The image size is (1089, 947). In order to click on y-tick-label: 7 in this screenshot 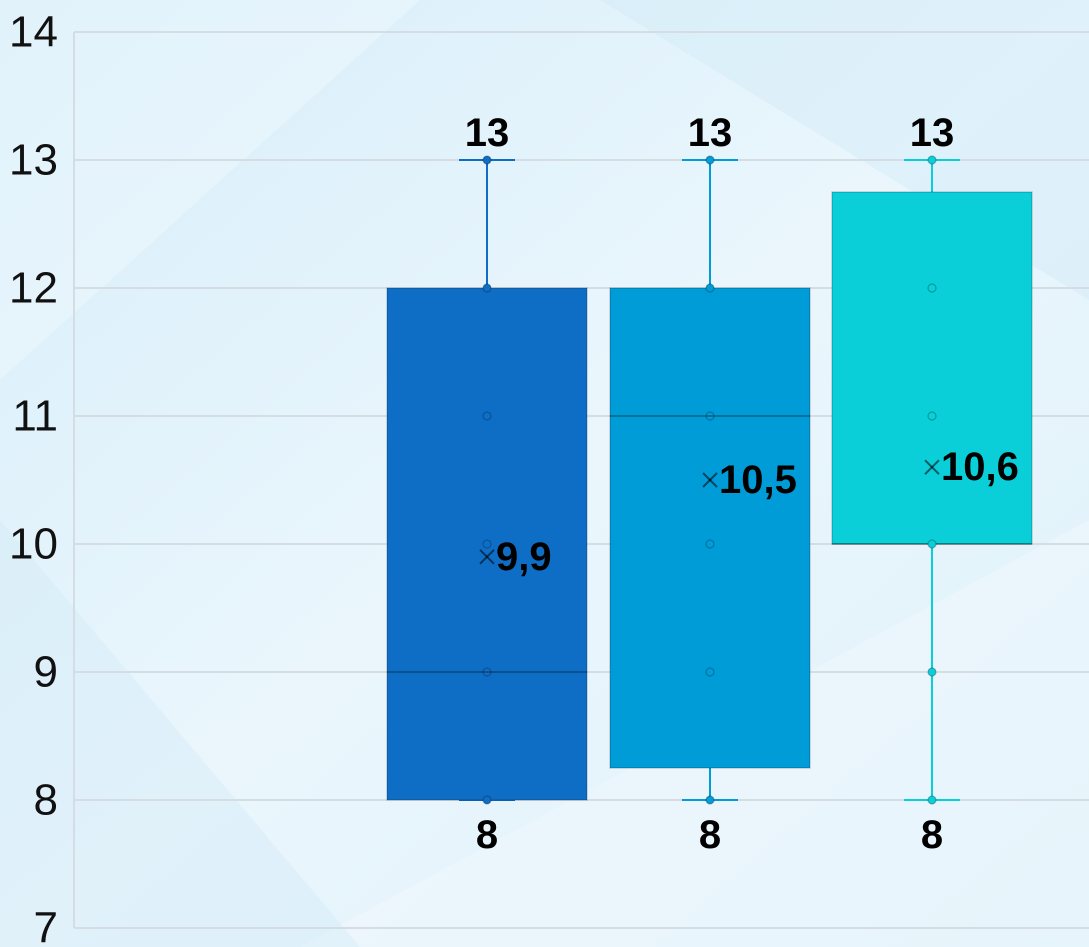, I will do `click(46, 925)`.